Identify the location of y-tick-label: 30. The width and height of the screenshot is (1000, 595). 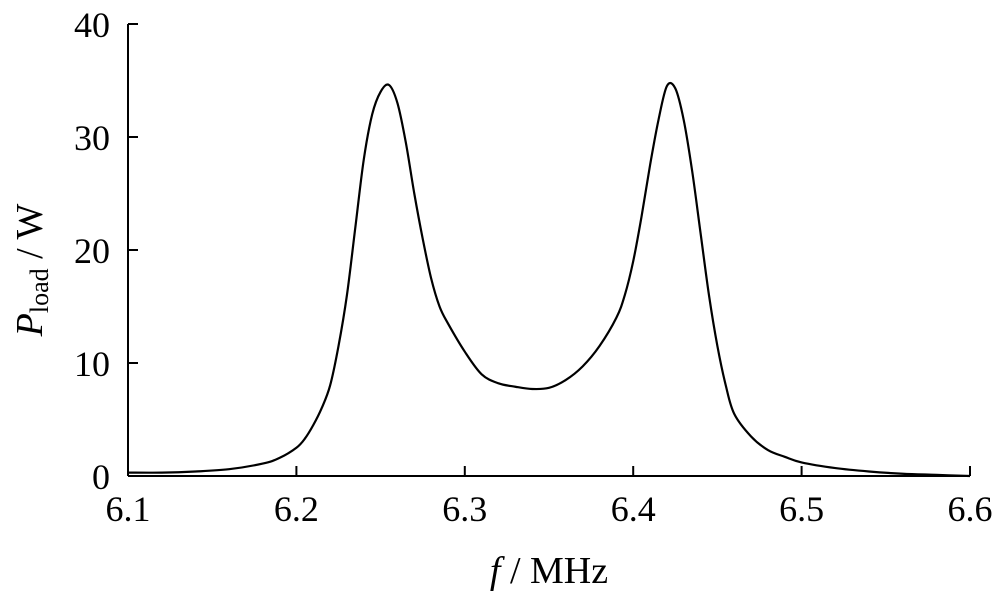
(92, 138).